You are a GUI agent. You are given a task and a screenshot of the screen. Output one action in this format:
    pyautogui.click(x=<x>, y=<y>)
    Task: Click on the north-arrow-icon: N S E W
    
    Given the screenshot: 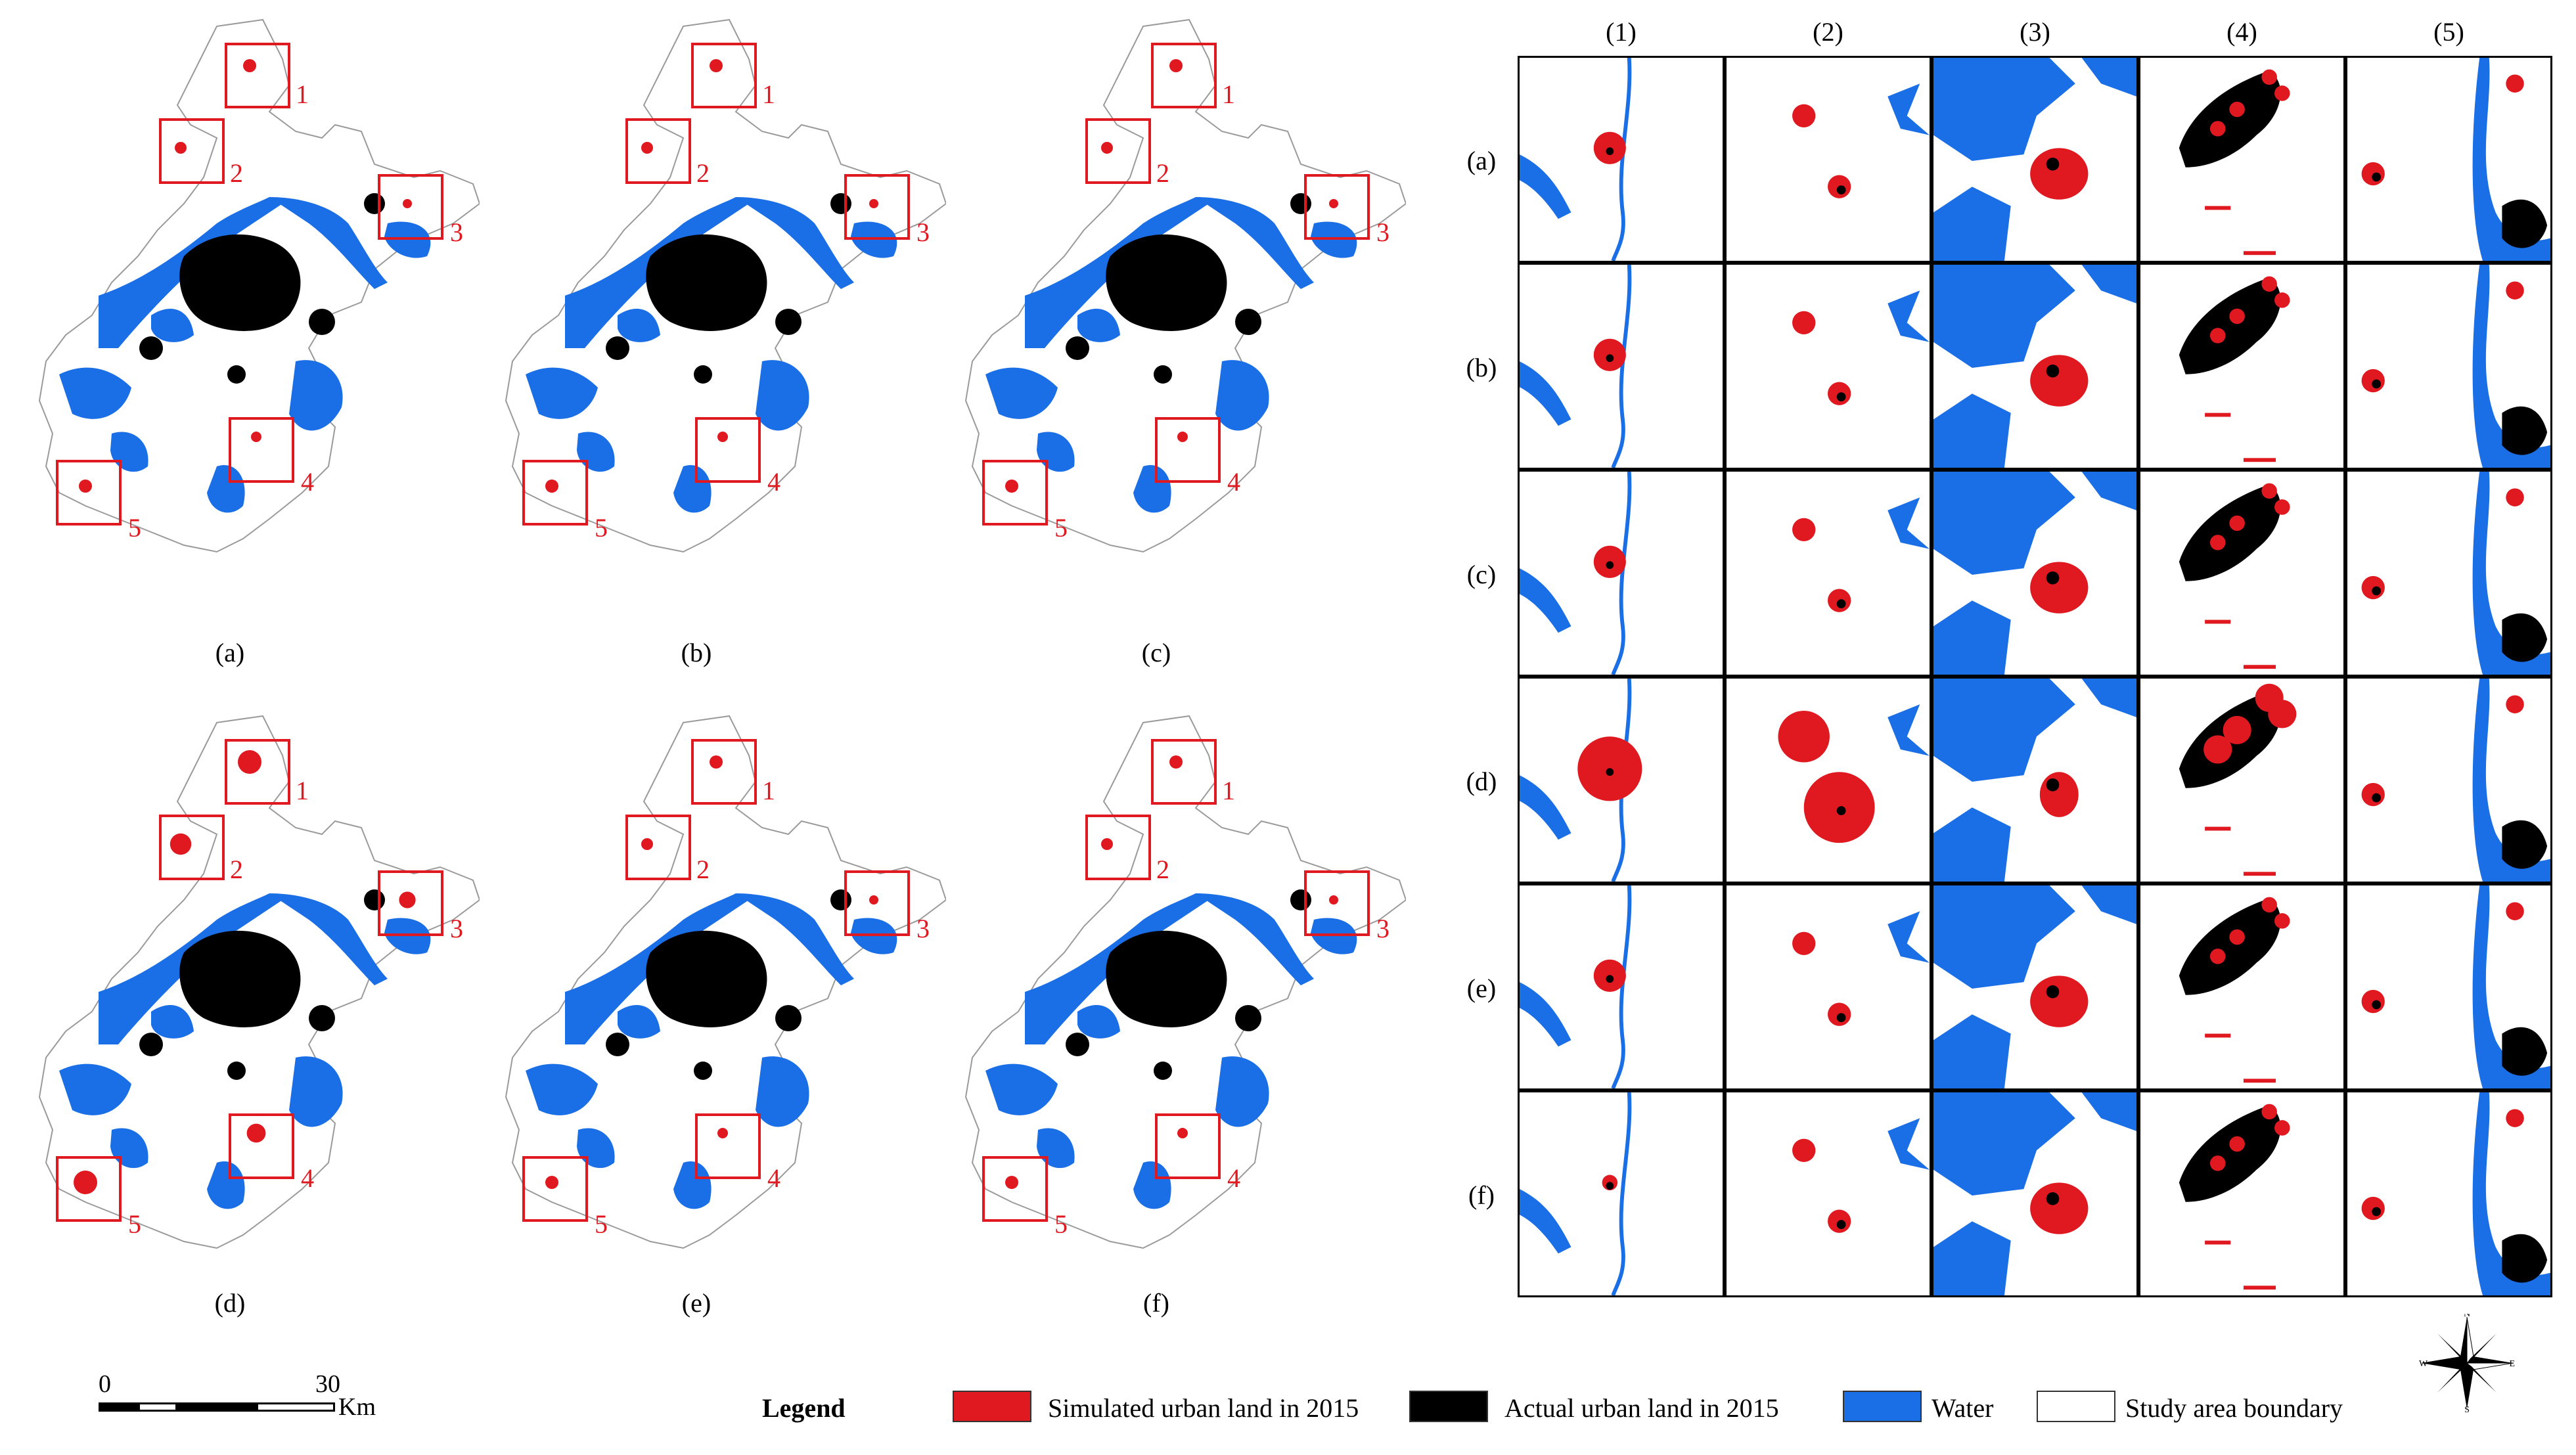 What is the action you would take?
    pyautogui.click(x=2467, y=1362)
    